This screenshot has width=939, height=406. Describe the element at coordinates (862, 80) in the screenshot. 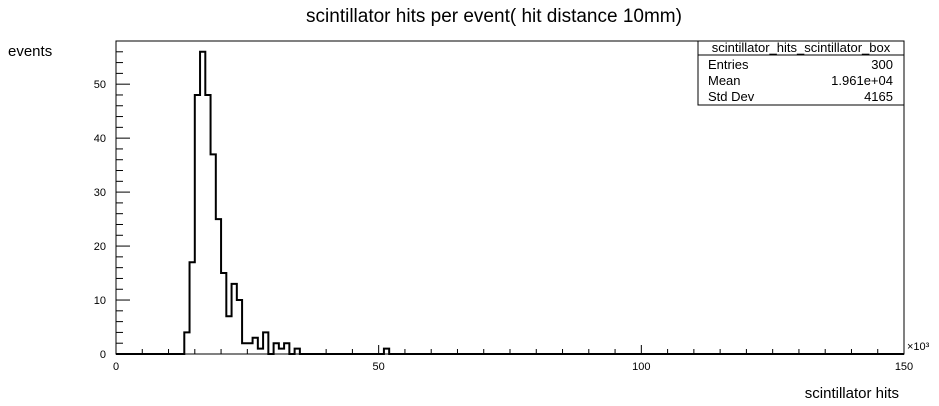

I see `stats-mean-value: 1.961e+04` at that location.